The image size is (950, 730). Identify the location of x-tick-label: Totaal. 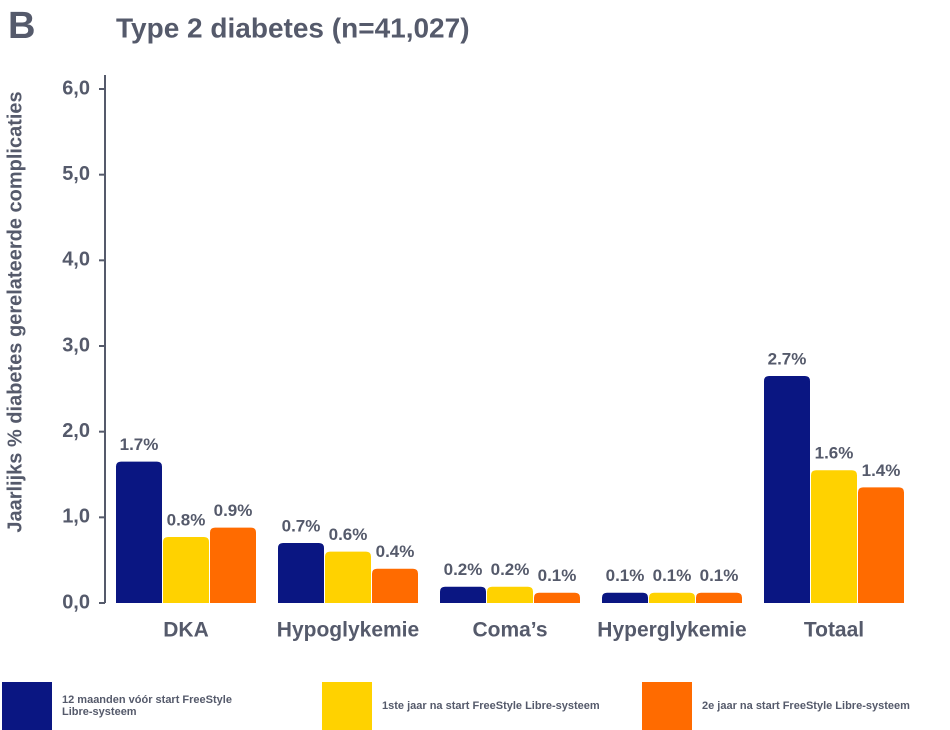
(834, 630).